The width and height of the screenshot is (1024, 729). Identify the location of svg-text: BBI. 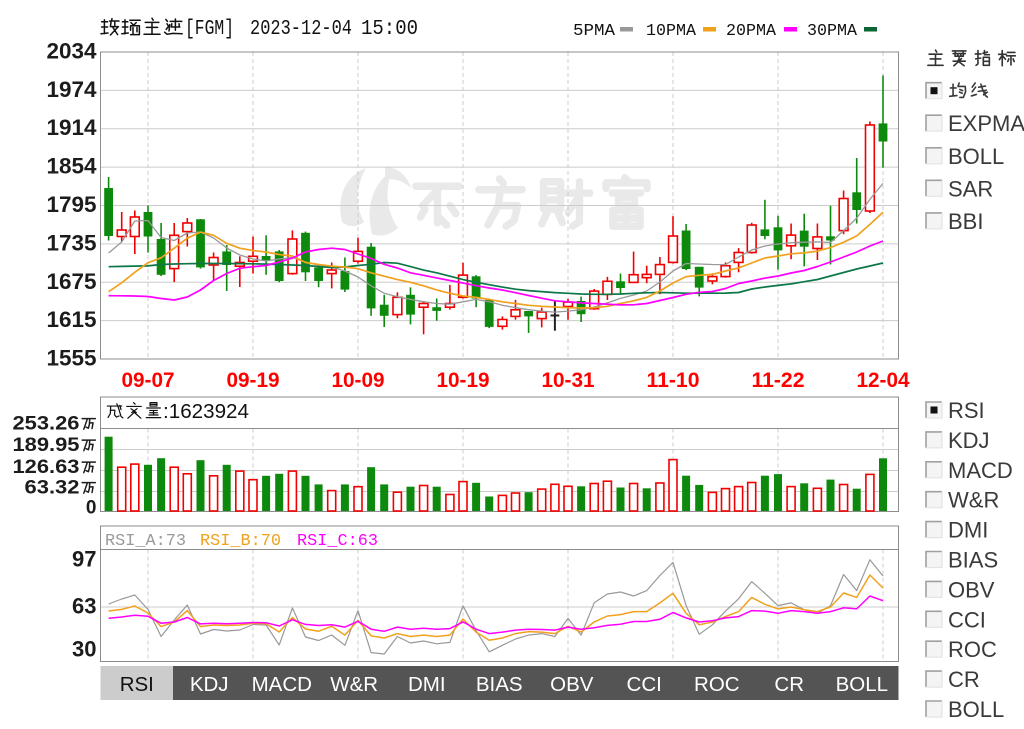
(965, 221).